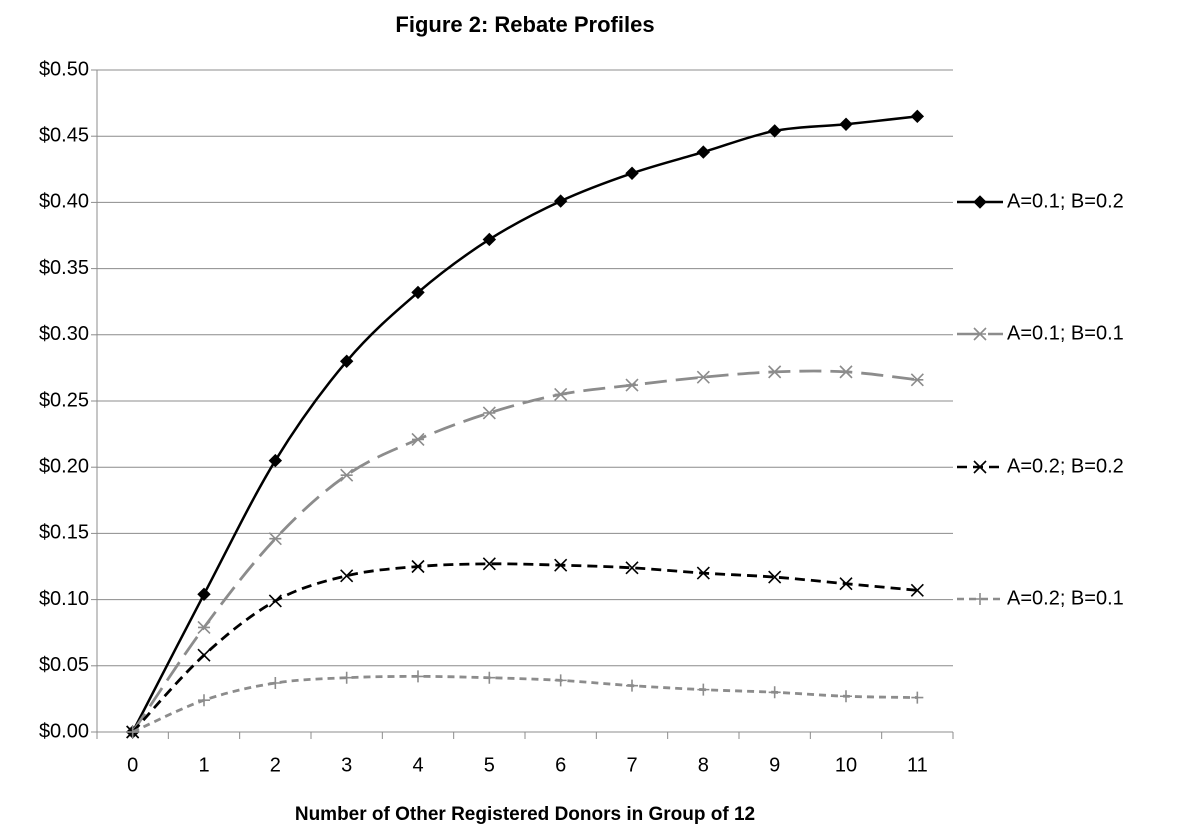 Image resolution: width=1183 pixels, height=838 pixels. What do you see at coordinates (64, 665) in the screenshot?
I see `y-tick-label: $0.05` at bounding box center [64, 665].